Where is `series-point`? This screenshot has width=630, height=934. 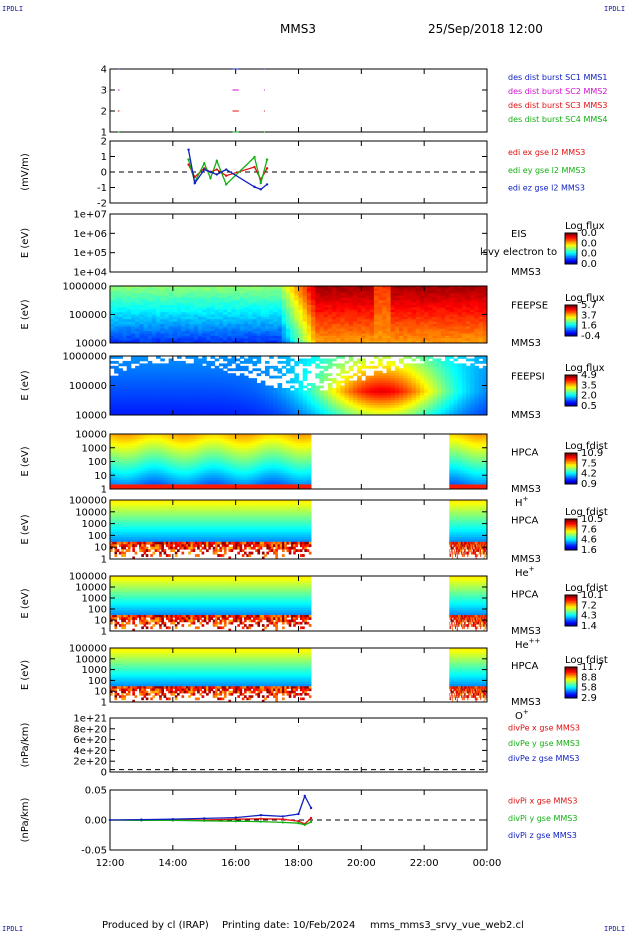
series-point is located at coordinates (267, 184).